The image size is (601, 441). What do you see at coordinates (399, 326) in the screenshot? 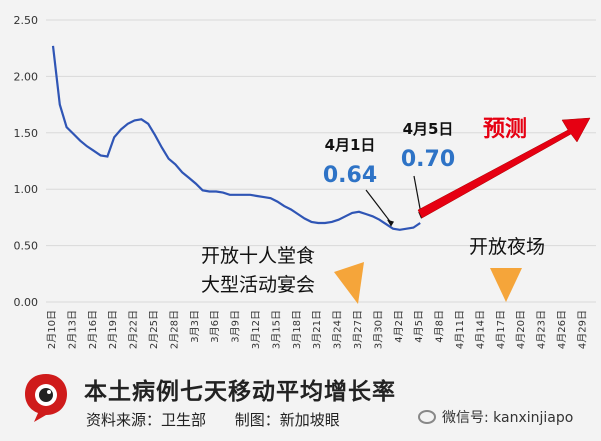
I see `x-tick-label: 4月2日` at bounding box center [399, 326].